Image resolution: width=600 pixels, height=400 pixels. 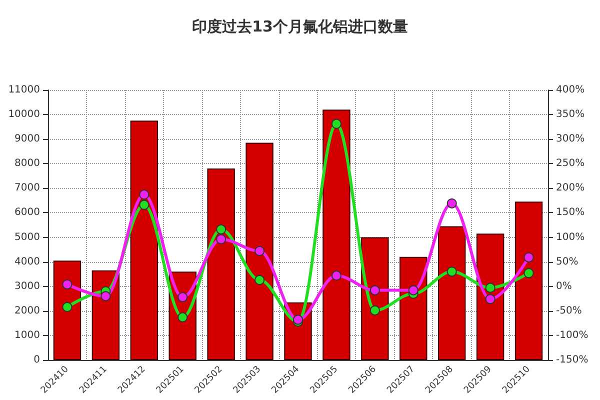 What do you see at coordinates (572, 360) in the screenshot?
I see `y2-tick-label: -150%` at bounding box center [572, 360].